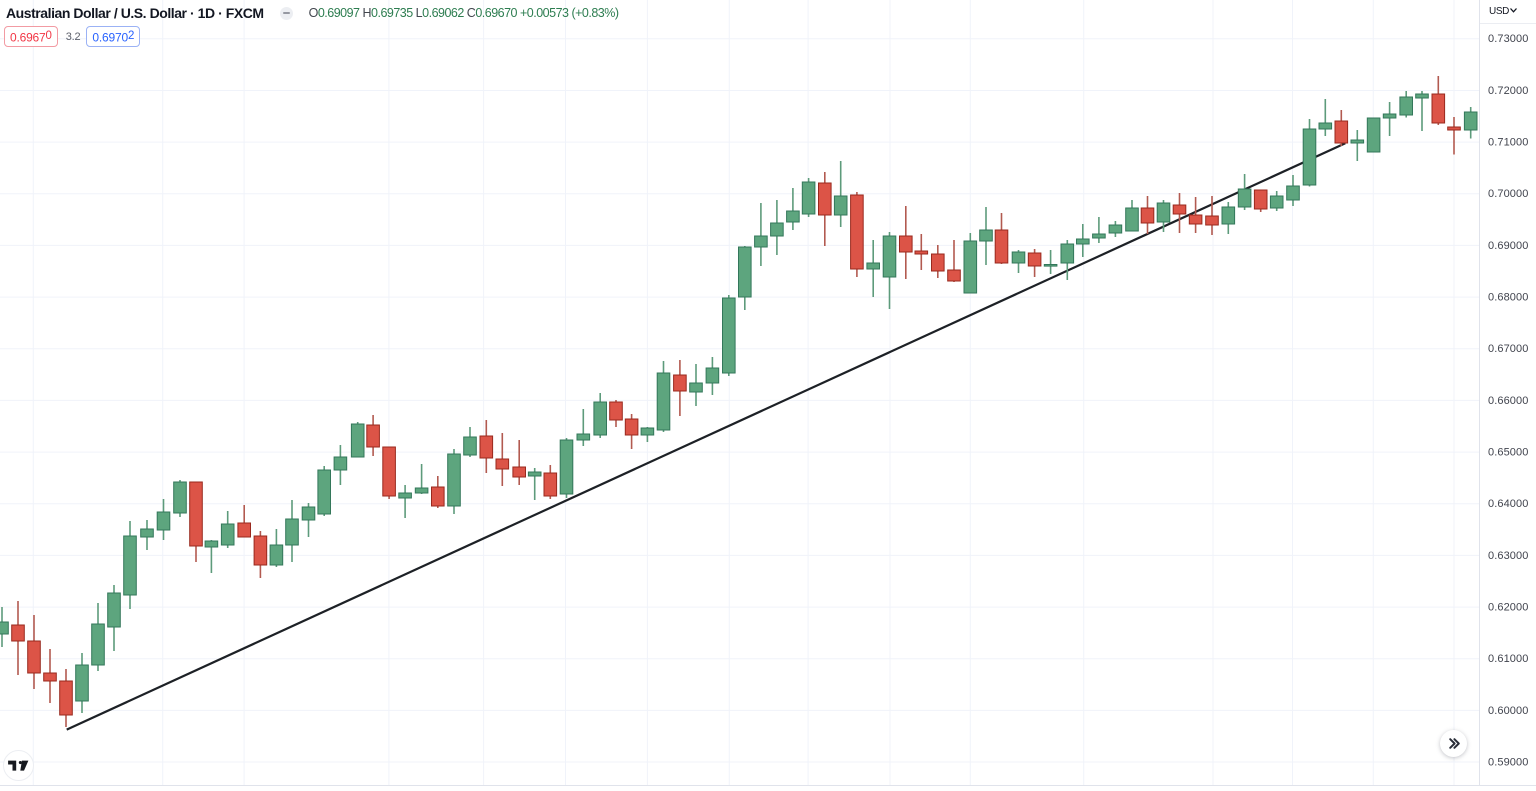  What do you see at coordinates (1508, 401) in the screenshot?
I see `svg-text: 0.66000` at bounding box center [1508, 401].